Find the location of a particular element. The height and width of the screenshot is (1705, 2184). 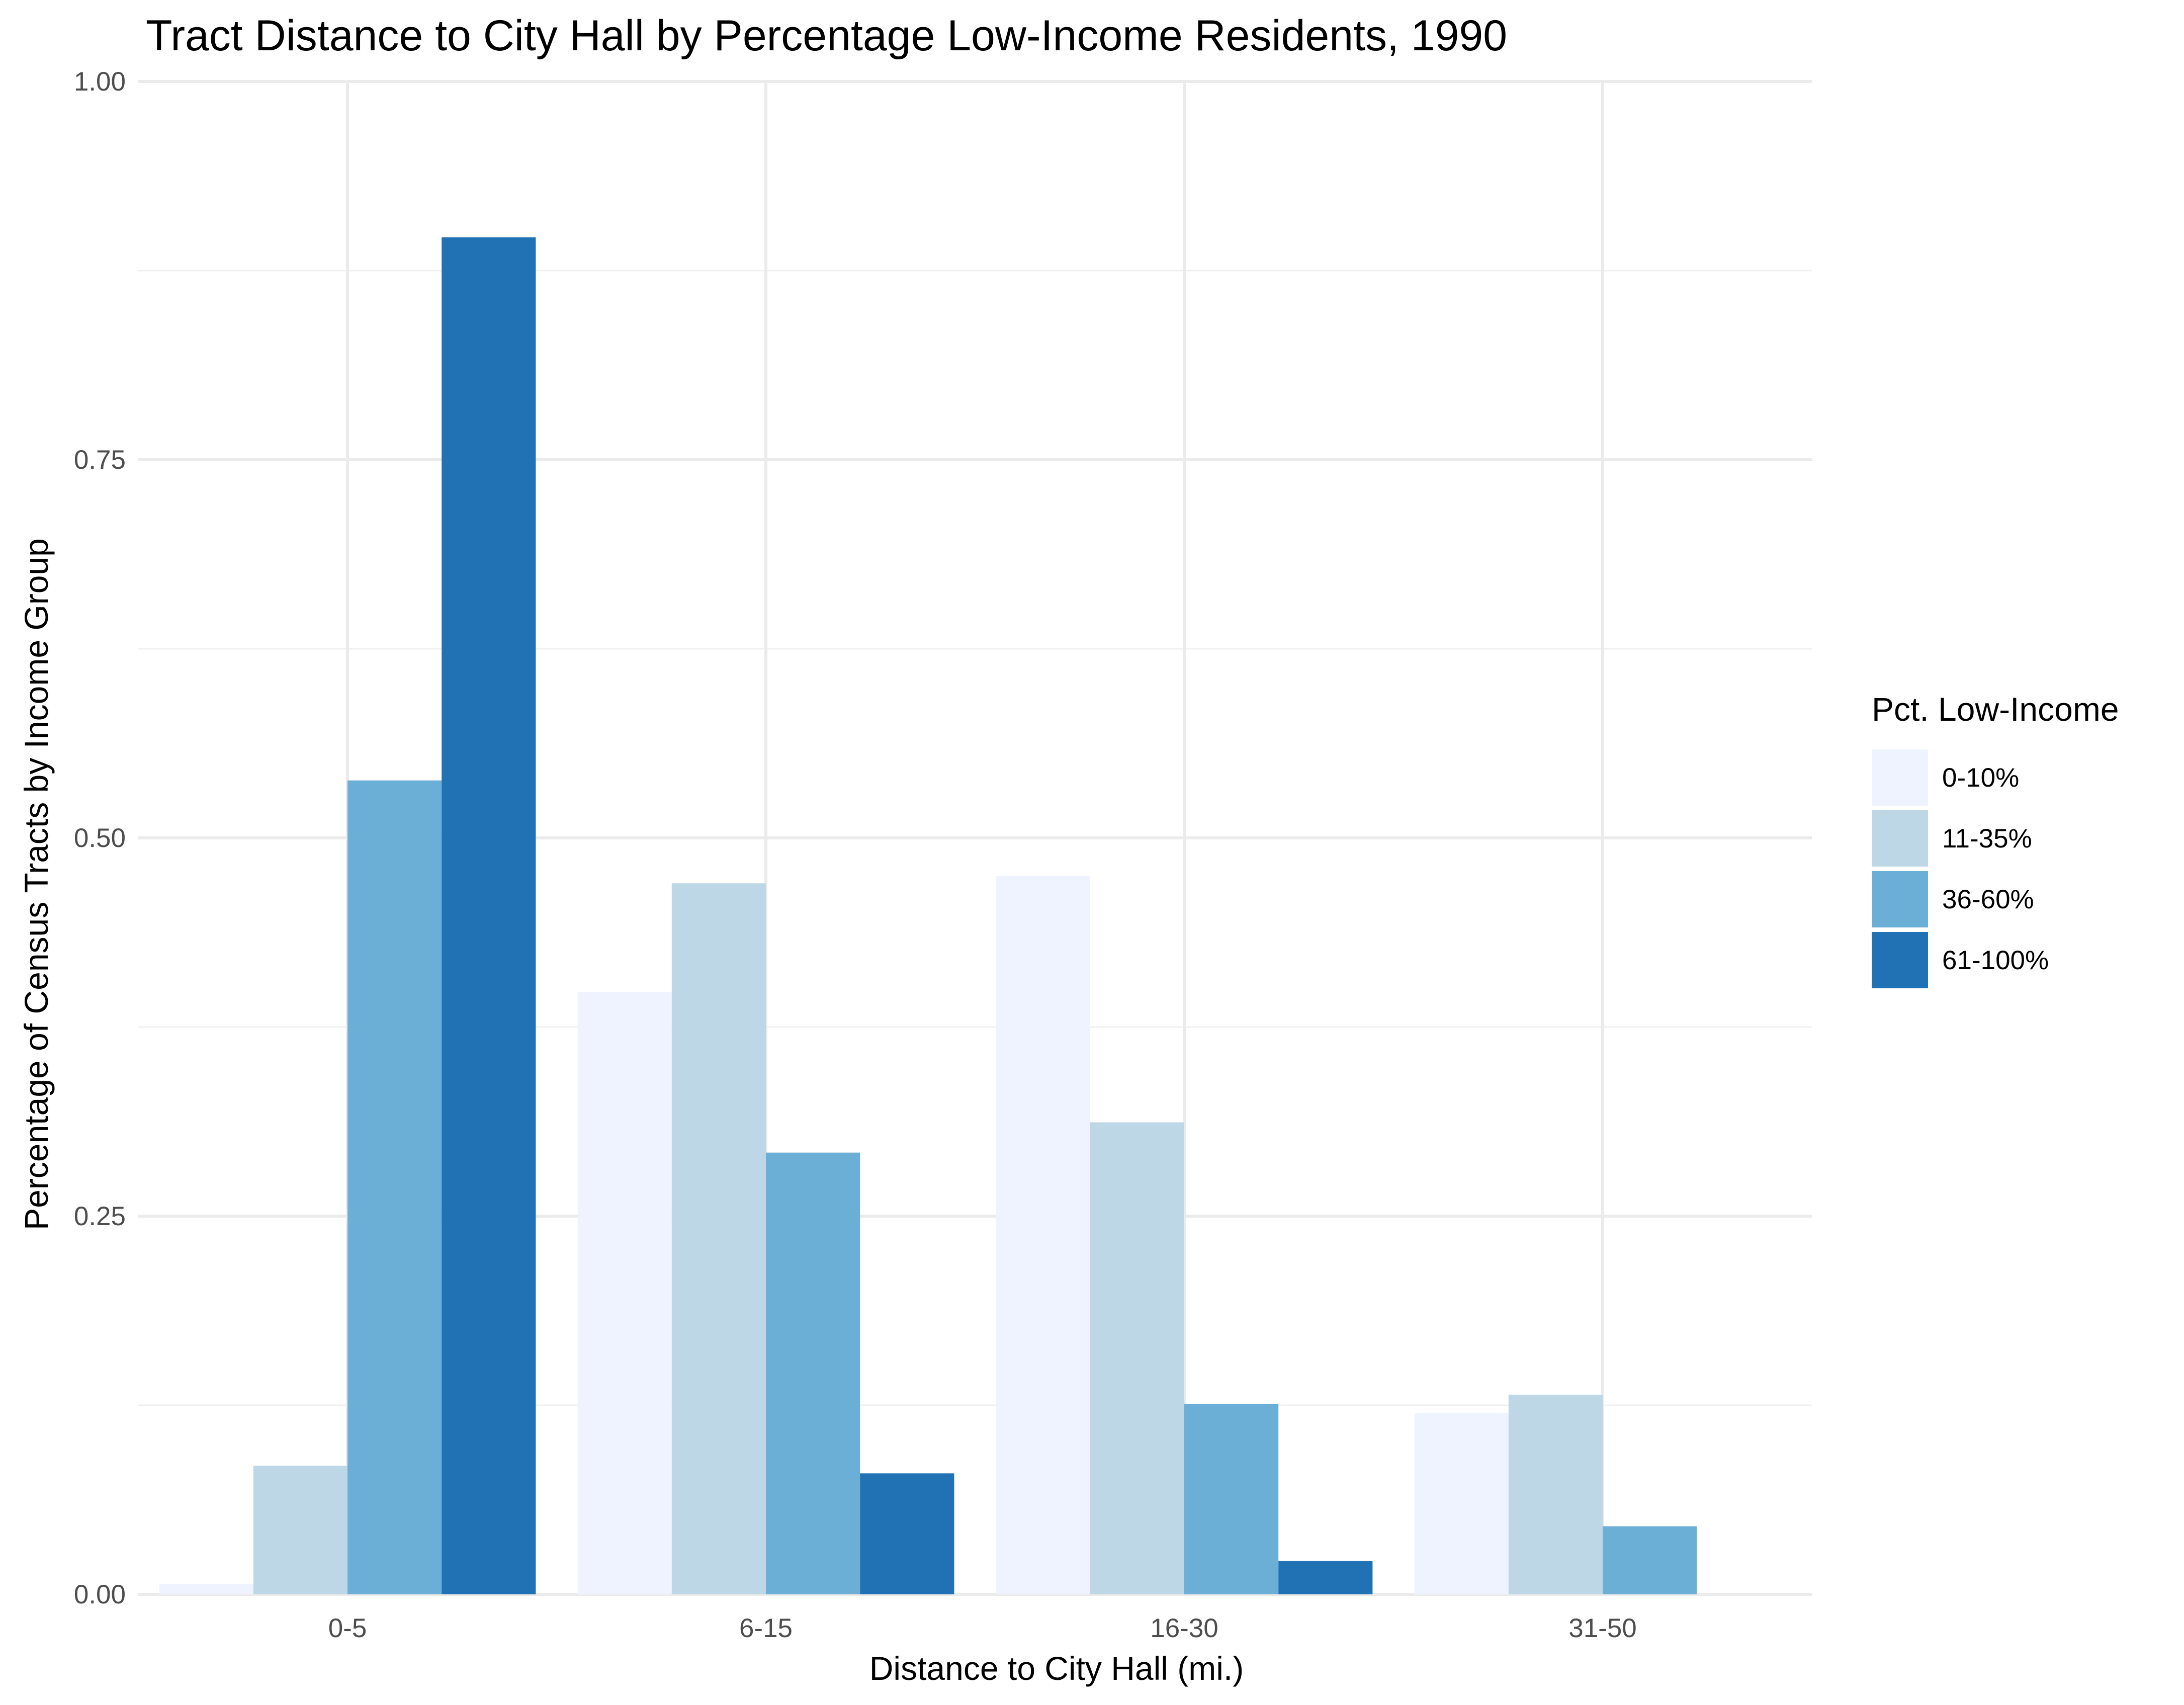

legend-label: 61-100% is located at coordinates (1995, 961).